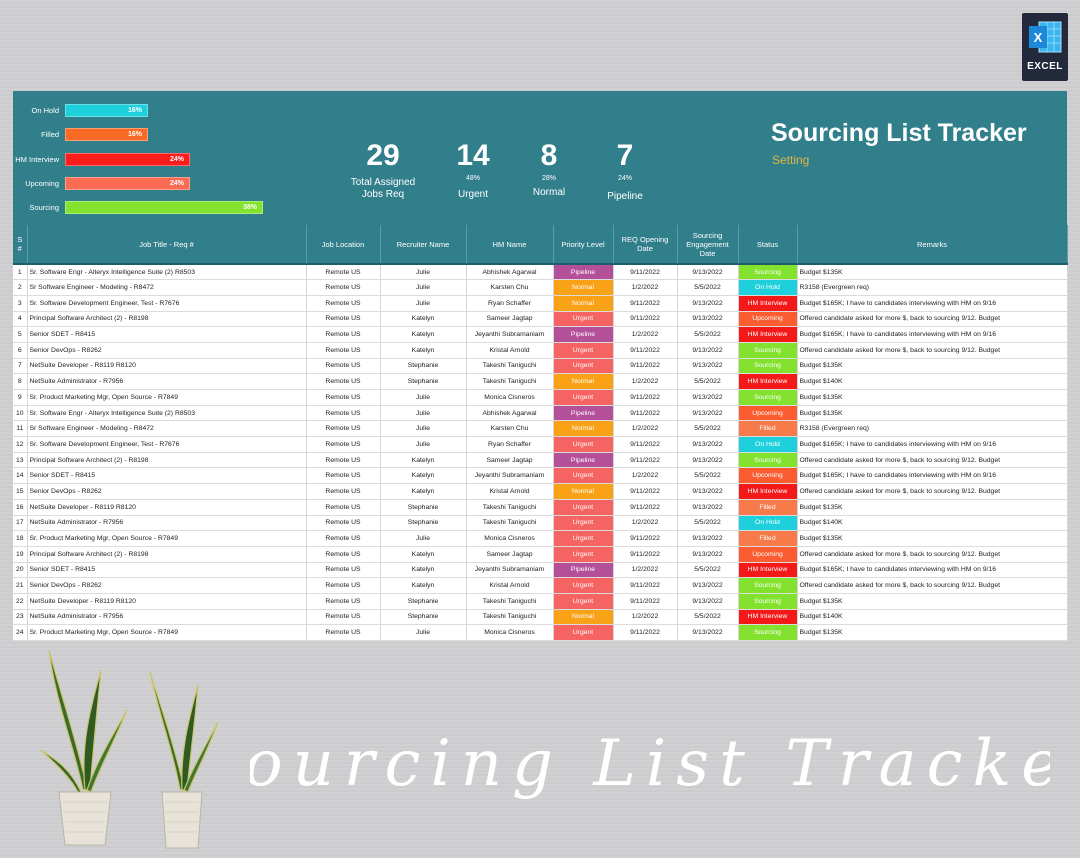 The height and width of the screenshot is (858, 1080). Describe the element at coordinates (510, 334) in the screenshot. I see `hm-name-cell: Jeyanthi Subramaniam` at that location.